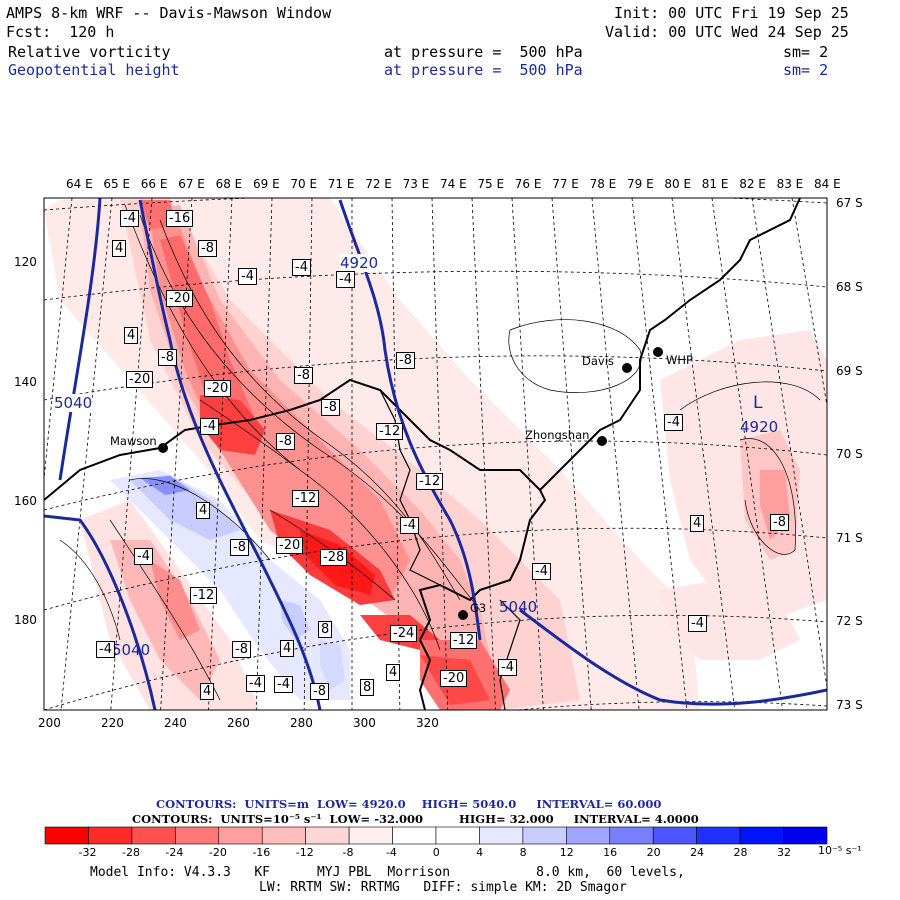  What do you see at coordinates (49, 723) in the screenshot?
I see `x-grid-label: 200` at bounding box center [49, 723].